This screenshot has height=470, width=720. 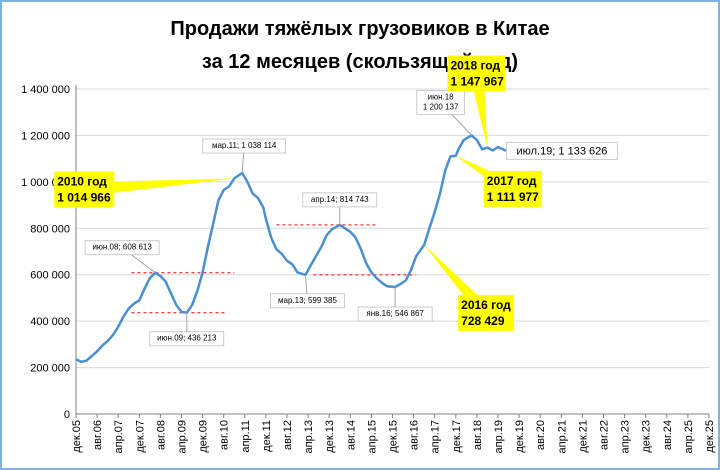 I want to click on callout-label: 2016 год 728 429, so click(x=486, y=313).